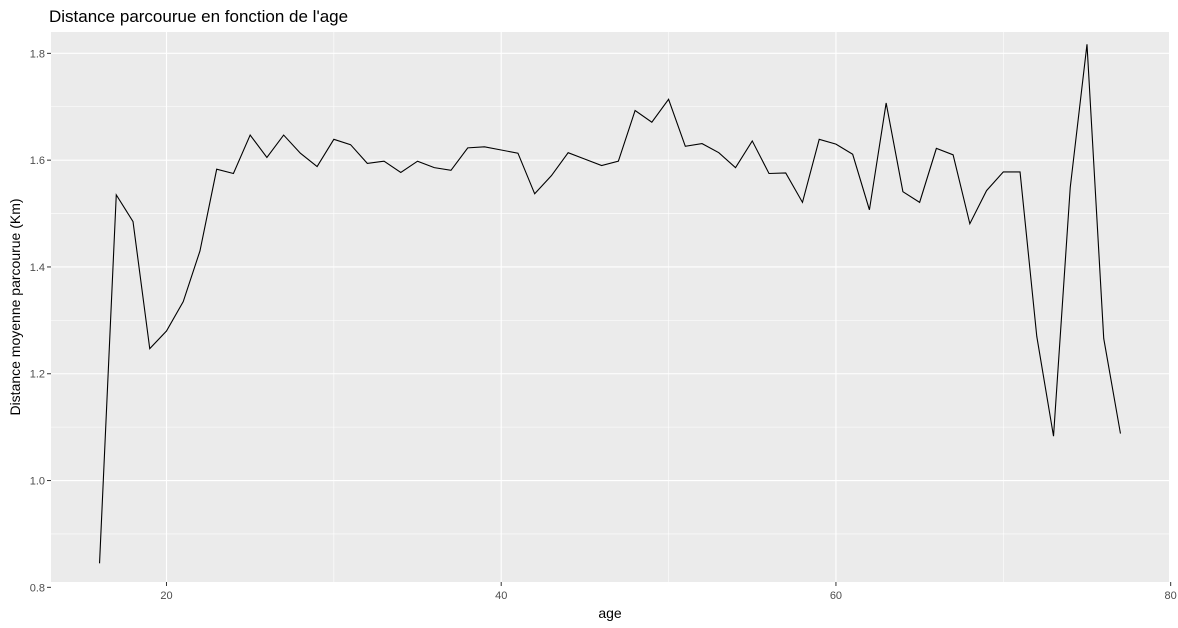  What do you see at coordinates (198, 16) in the screenshot?
I see `chart-title: Distance parcourue en fonction de l'age` at bounding box center [198, 16].